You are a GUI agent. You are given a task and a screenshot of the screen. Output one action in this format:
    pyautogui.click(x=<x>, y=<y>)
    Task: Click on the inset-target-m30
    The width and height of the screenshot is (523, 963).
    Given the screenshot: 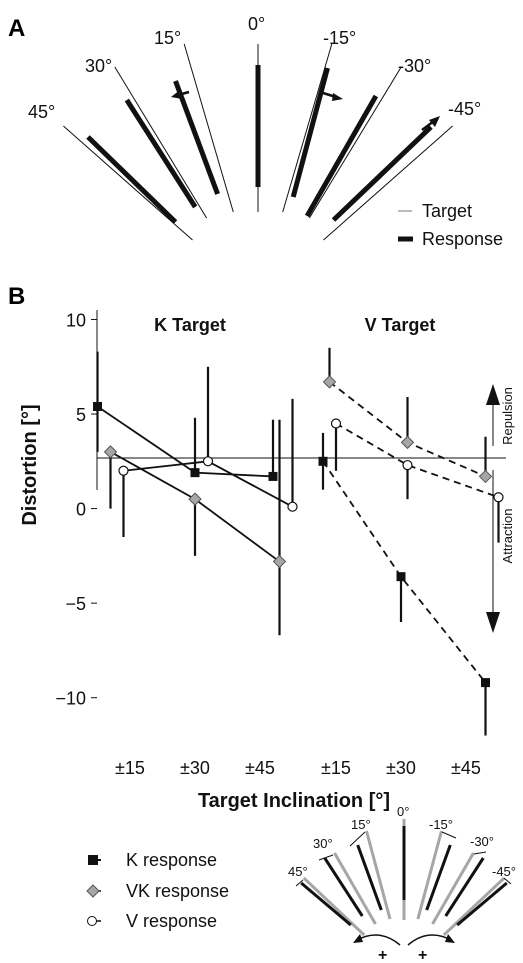 What is the action you would take?
    pyautogui.click(x=453, y=888)
    